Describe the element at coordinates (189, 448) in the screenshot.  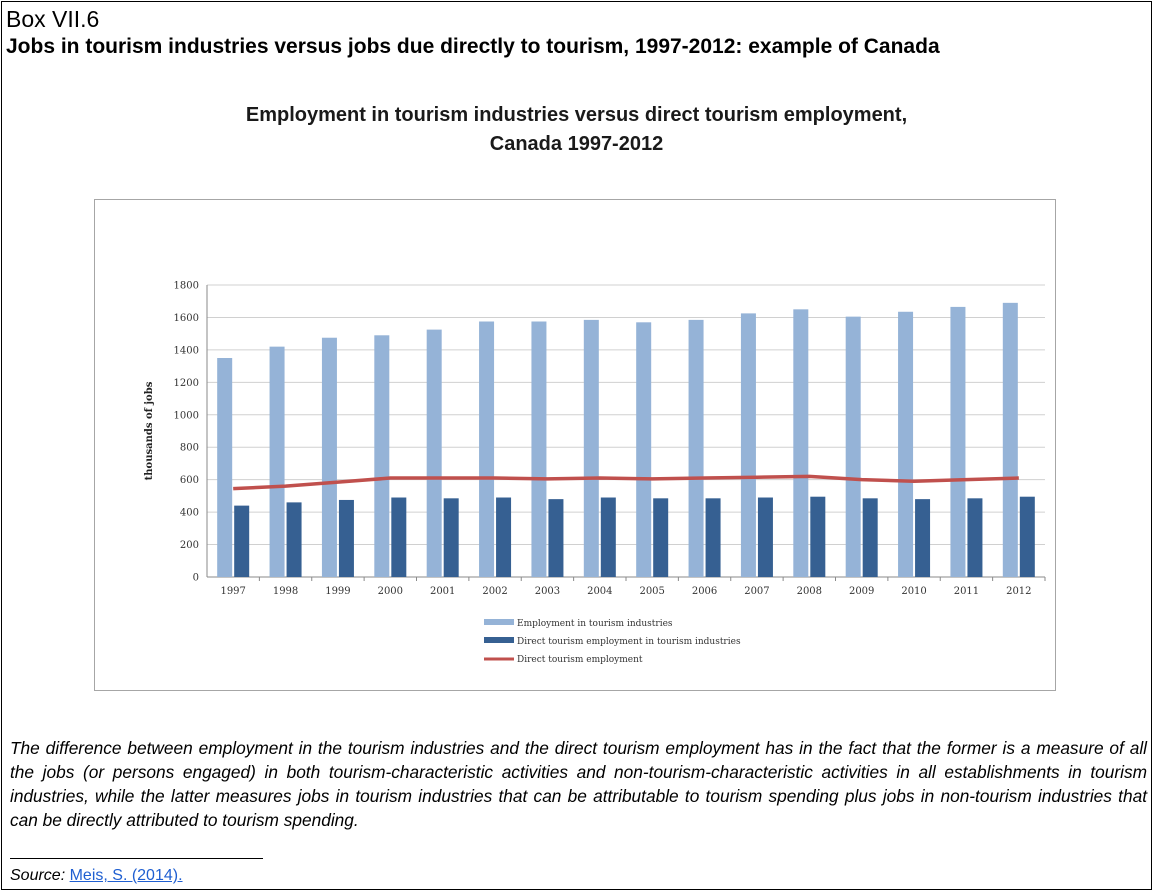
I see `y-tick-label: 800` at that location.